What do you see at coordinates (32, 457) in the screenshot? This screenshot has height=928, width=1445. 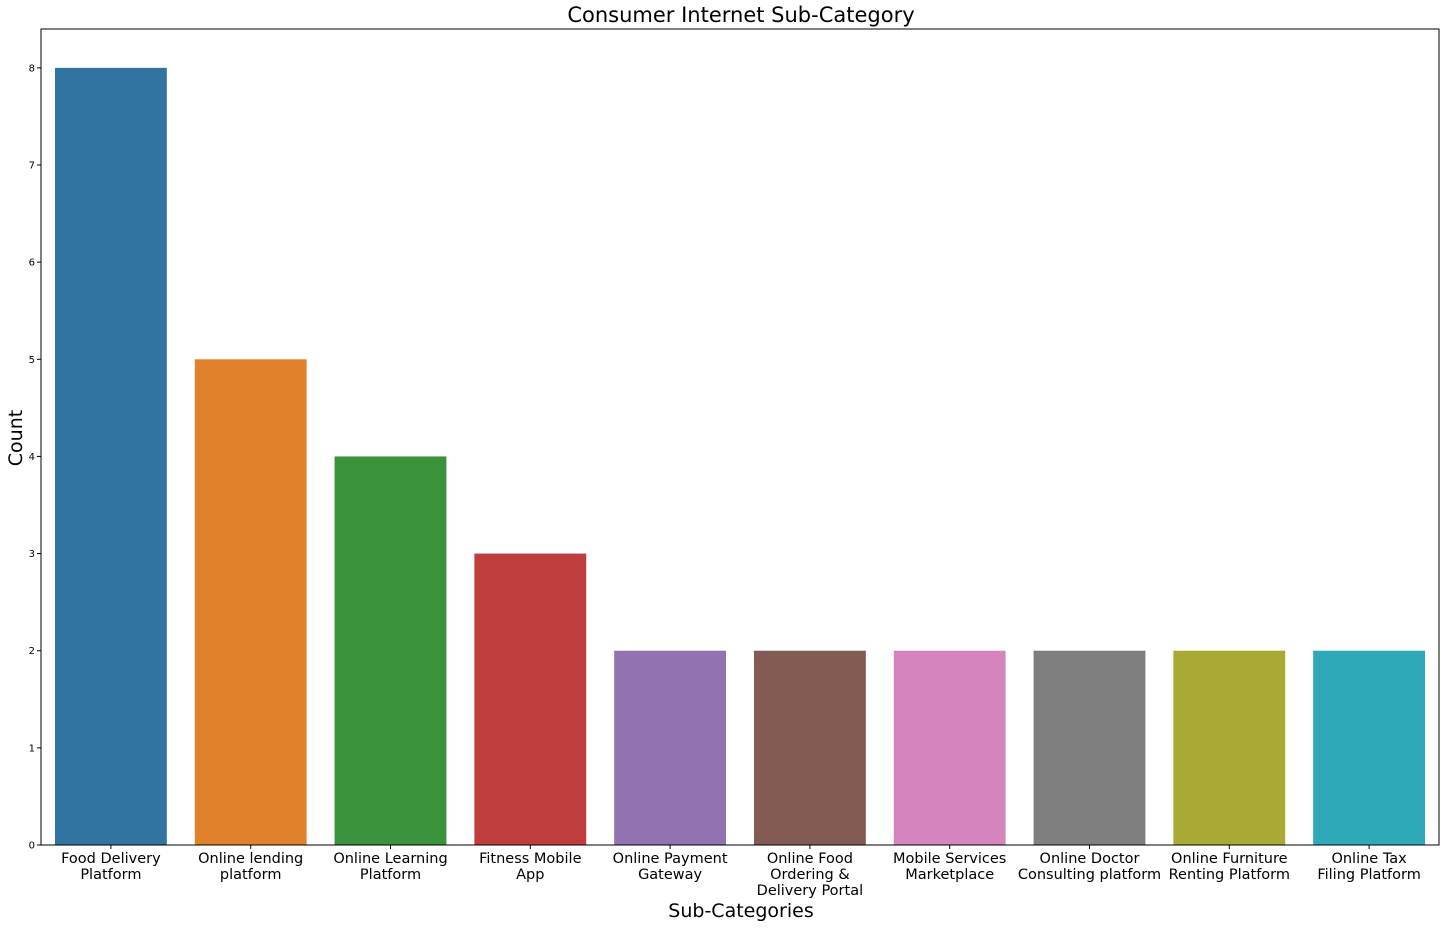 I see `y-tick-label: 4` at bounding box center [32, 457].